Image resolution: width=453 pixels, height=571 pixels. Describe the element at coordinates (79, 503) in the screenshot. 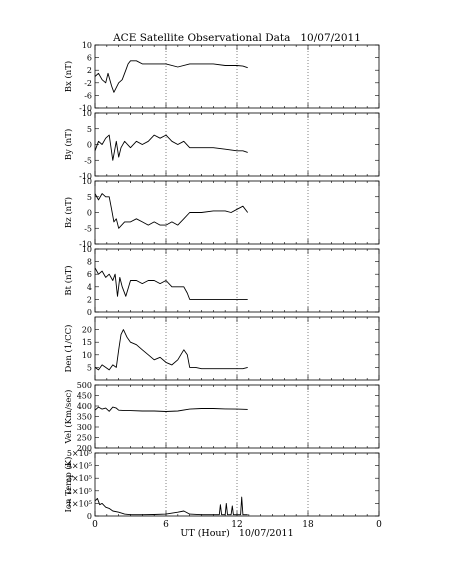

I see `y-tick-label: 1×10⁵` at that location.